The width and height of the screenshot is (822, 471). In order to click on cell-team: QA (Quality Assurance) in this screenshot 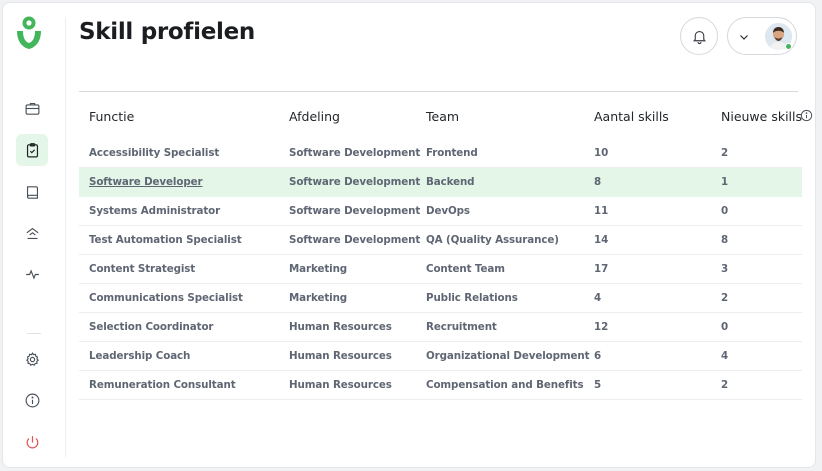, I will do `click(492, 240)`.